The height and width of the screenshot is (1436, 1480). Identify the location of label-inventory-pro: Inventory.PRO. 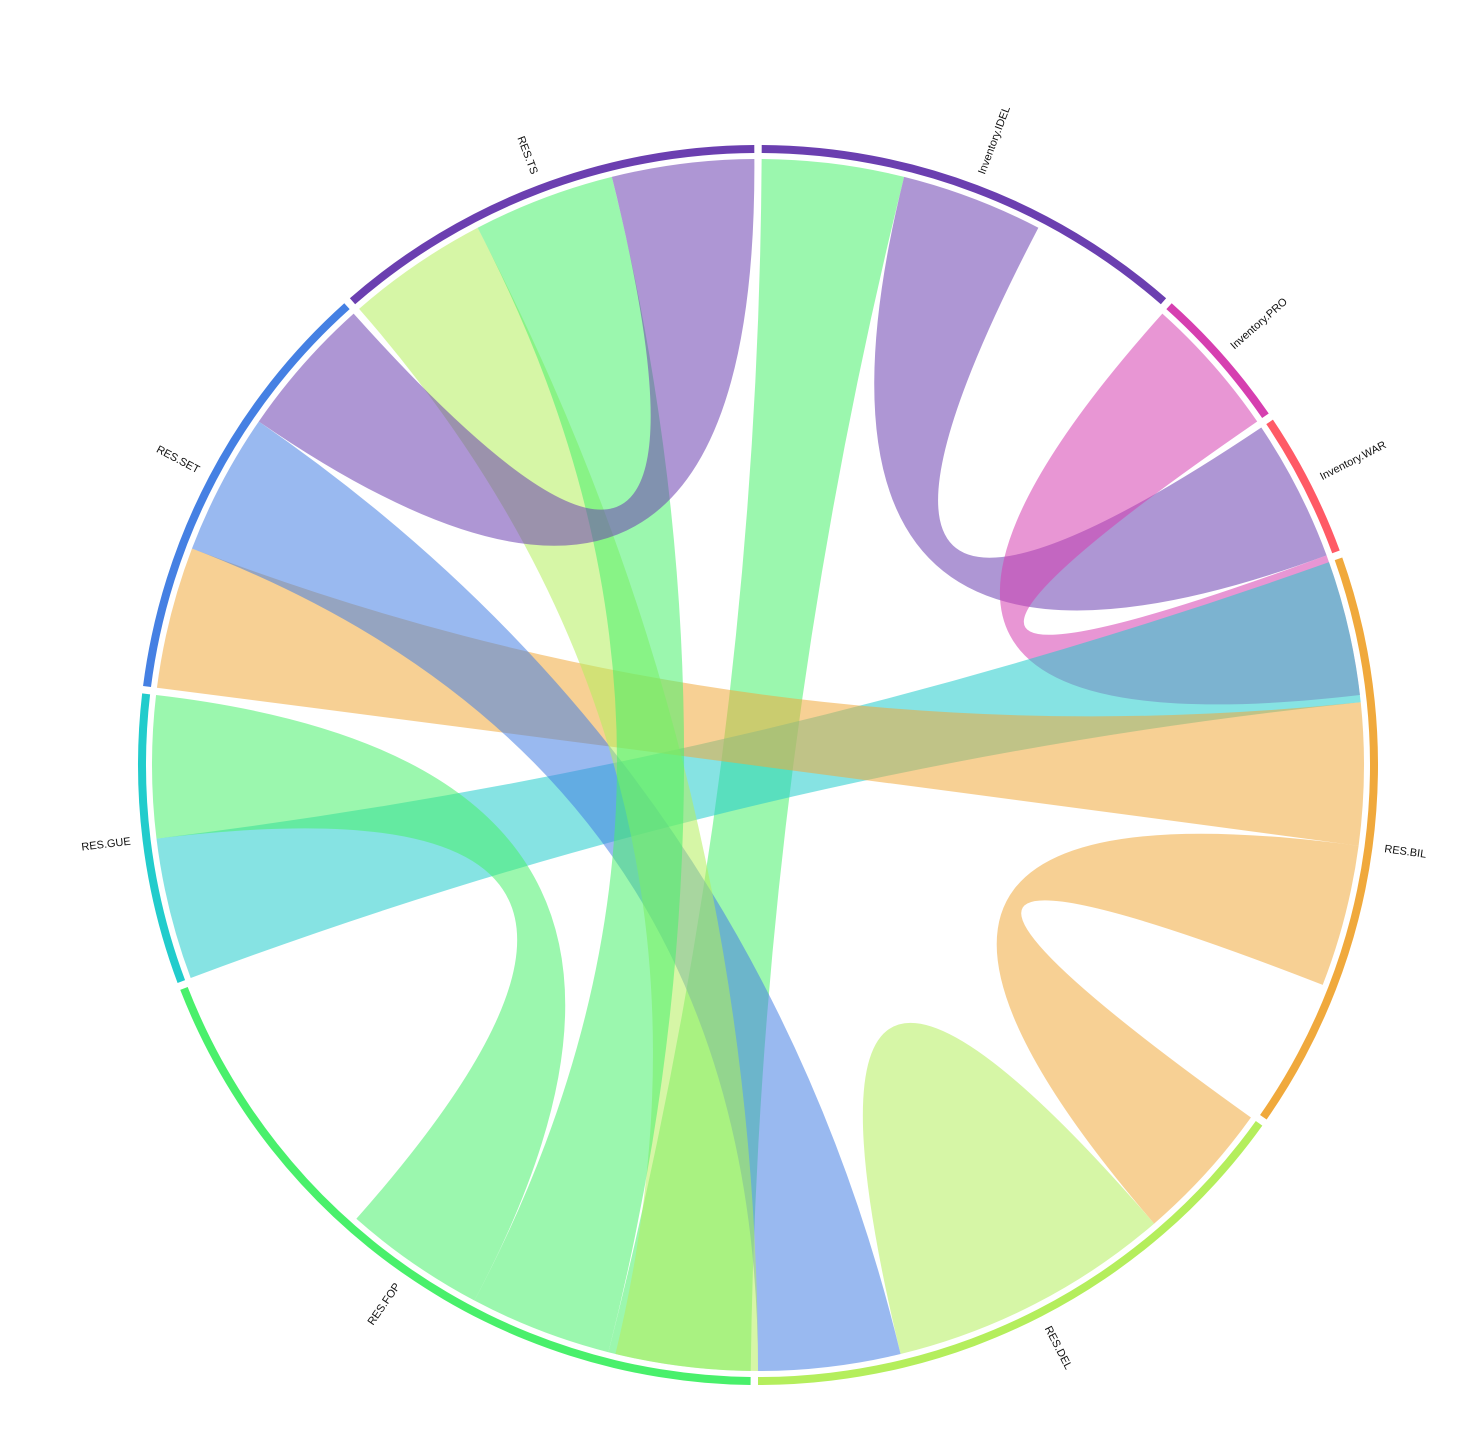
(1259, 324).